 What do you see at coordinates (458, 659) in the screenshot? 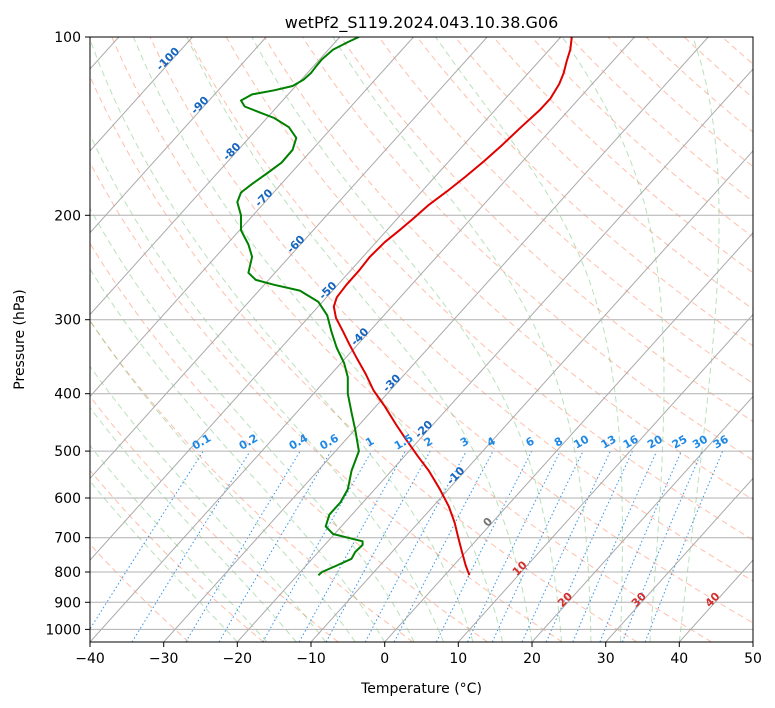
I see `x-tick-label: 10` at bounding box center [458, 659].